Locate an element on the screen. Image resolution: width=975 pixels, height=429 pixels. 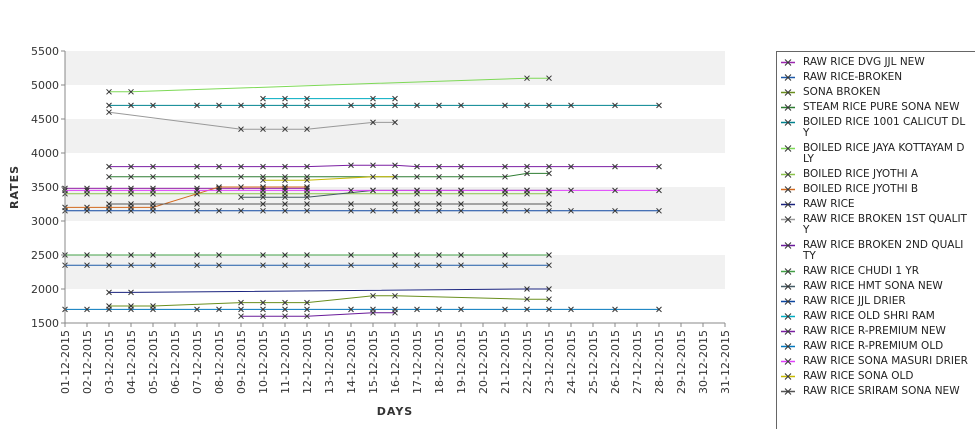
legend-item: STEAM RICE PURE SONA NEW is located at coordinates (876, 107).